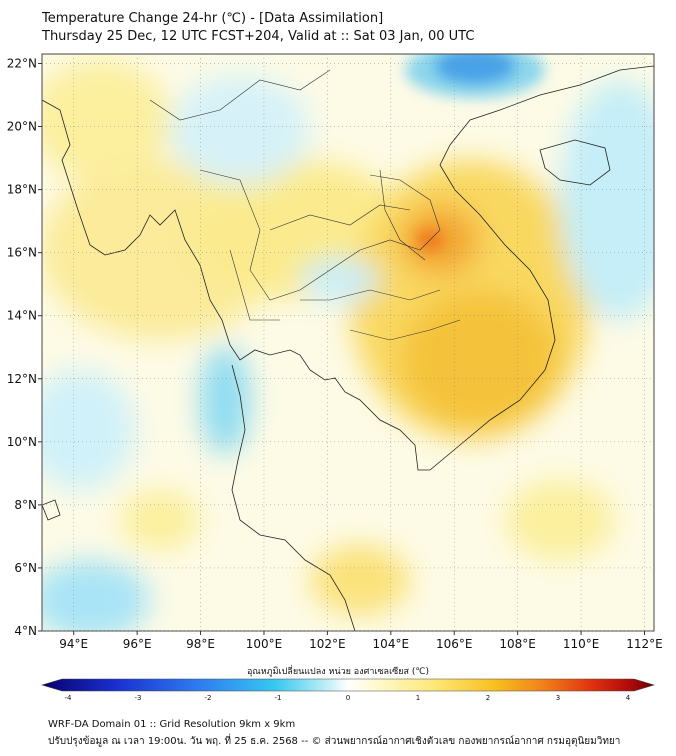  Describe the element at coordinates (454, 644) in the screenshot. I see `lon-tick-label: 106°E` at that location.